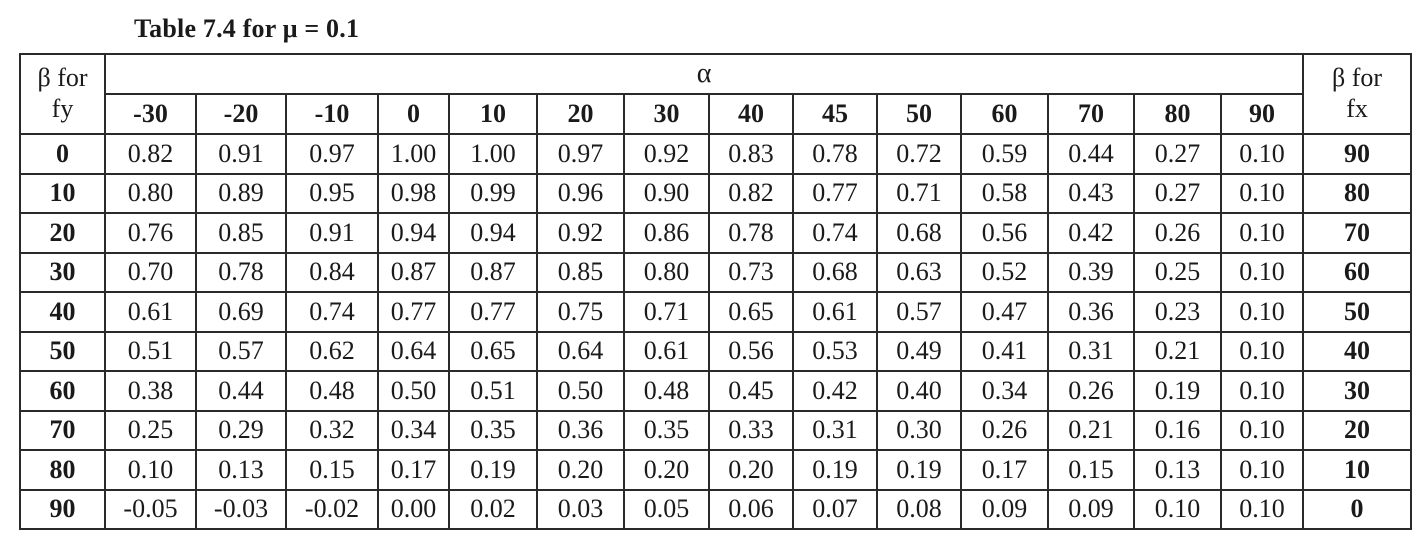  What do you see at coordinates (332, 351) in the screenshot?
I see `value-cell: 0.62` at bounding box center [332, 351].